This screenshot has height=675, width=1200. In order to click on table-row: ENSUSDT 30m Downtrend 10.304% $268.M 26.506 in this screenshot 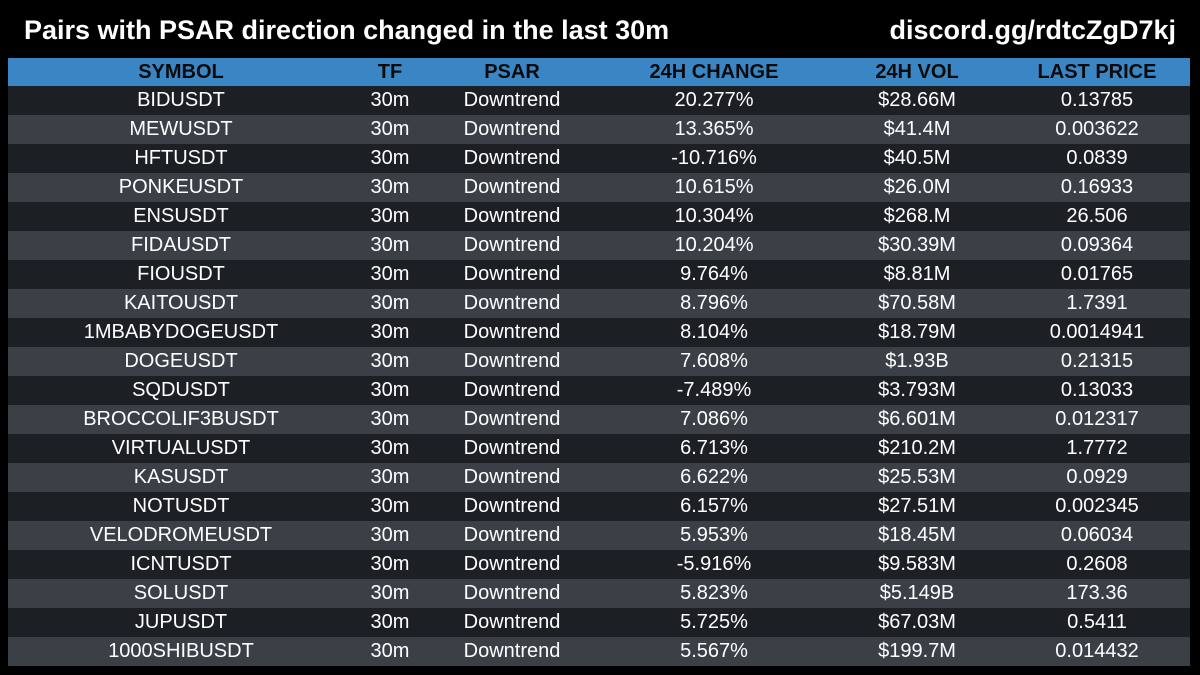, I will do `click(599, 216)`.